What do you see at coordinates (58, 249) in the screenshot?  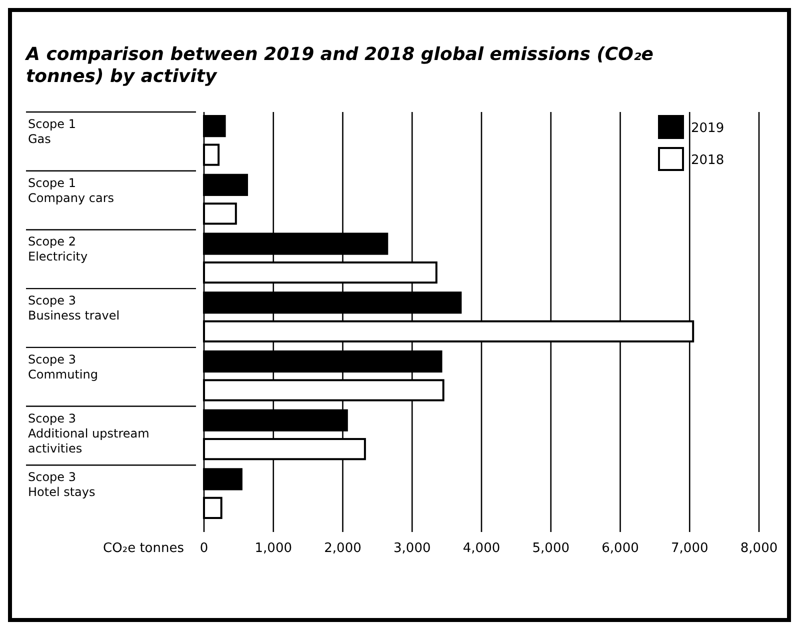 I see `y-tick-label: Scope 2 Electricity` at bounding box center [58, 249].